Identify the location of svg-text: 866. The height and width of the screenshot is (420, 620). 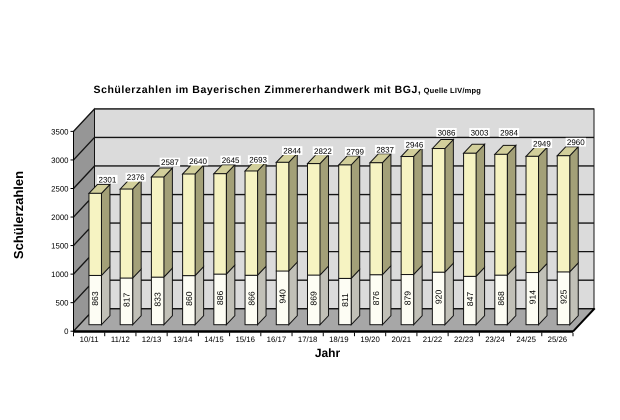
(251, 298).